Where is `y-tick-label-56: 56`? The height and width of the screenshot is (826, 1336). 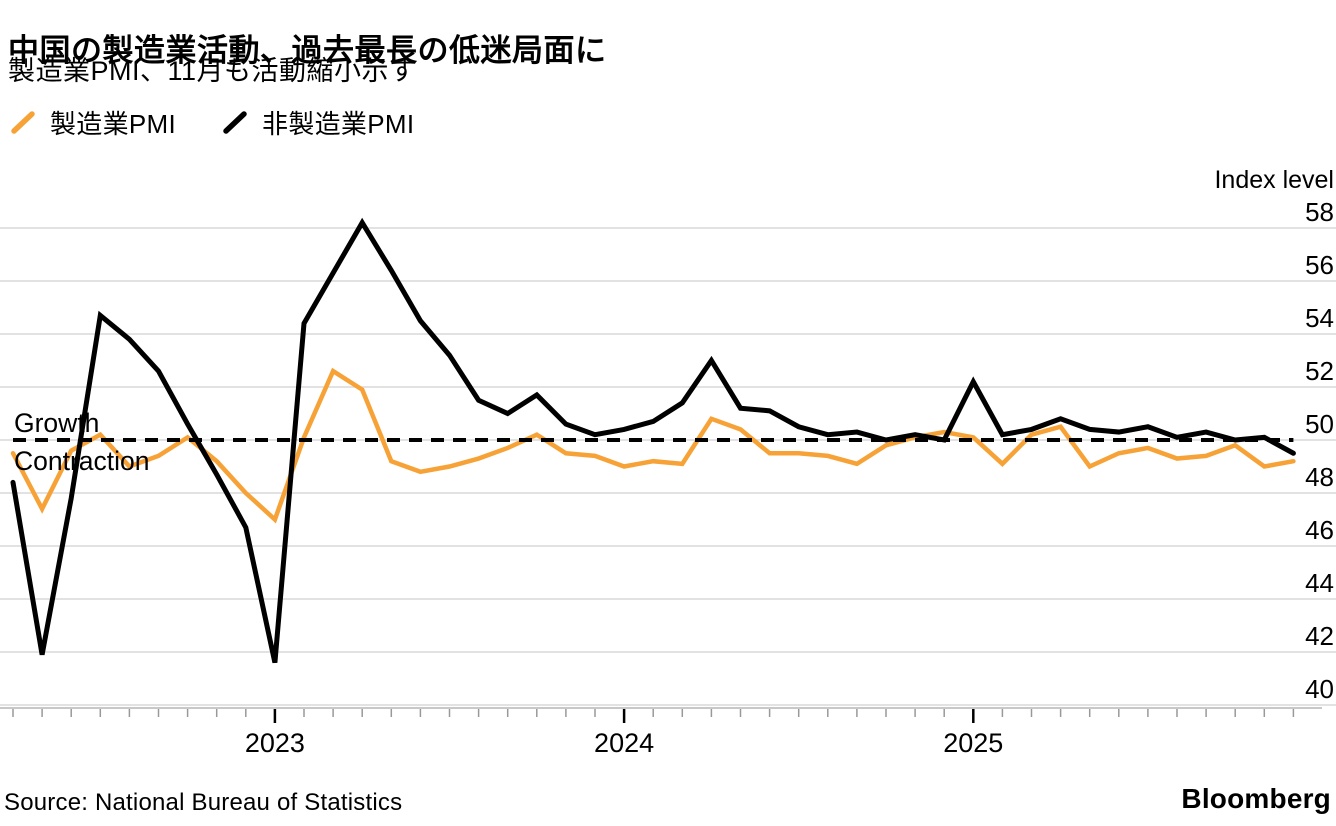 y-tick-label-56: 56 is located at coordinates (1319, 265).